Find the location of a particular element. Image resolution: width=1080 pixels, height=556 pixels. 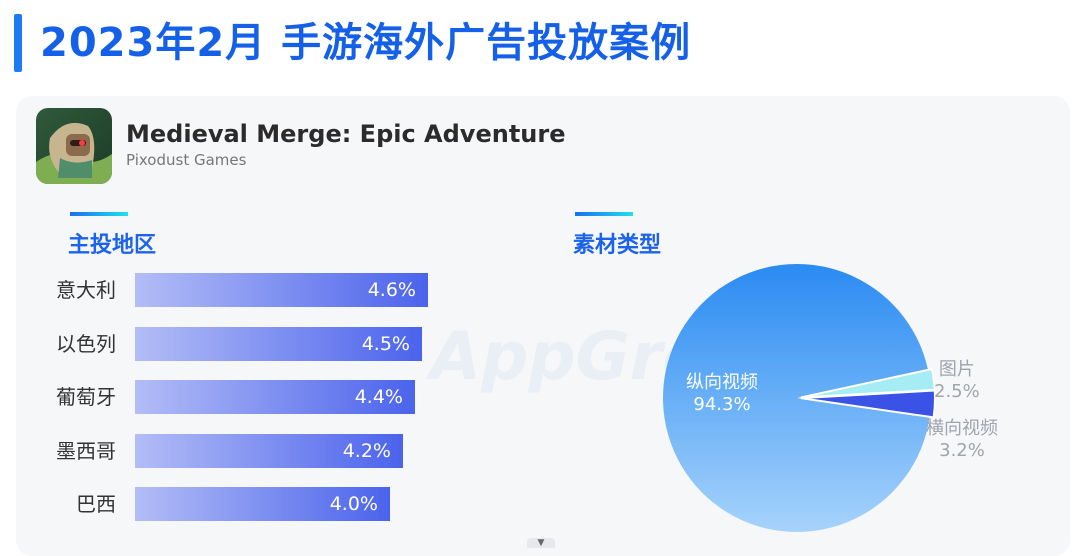

pie-slice-name: 图片 is located at coordinates (956, 369).